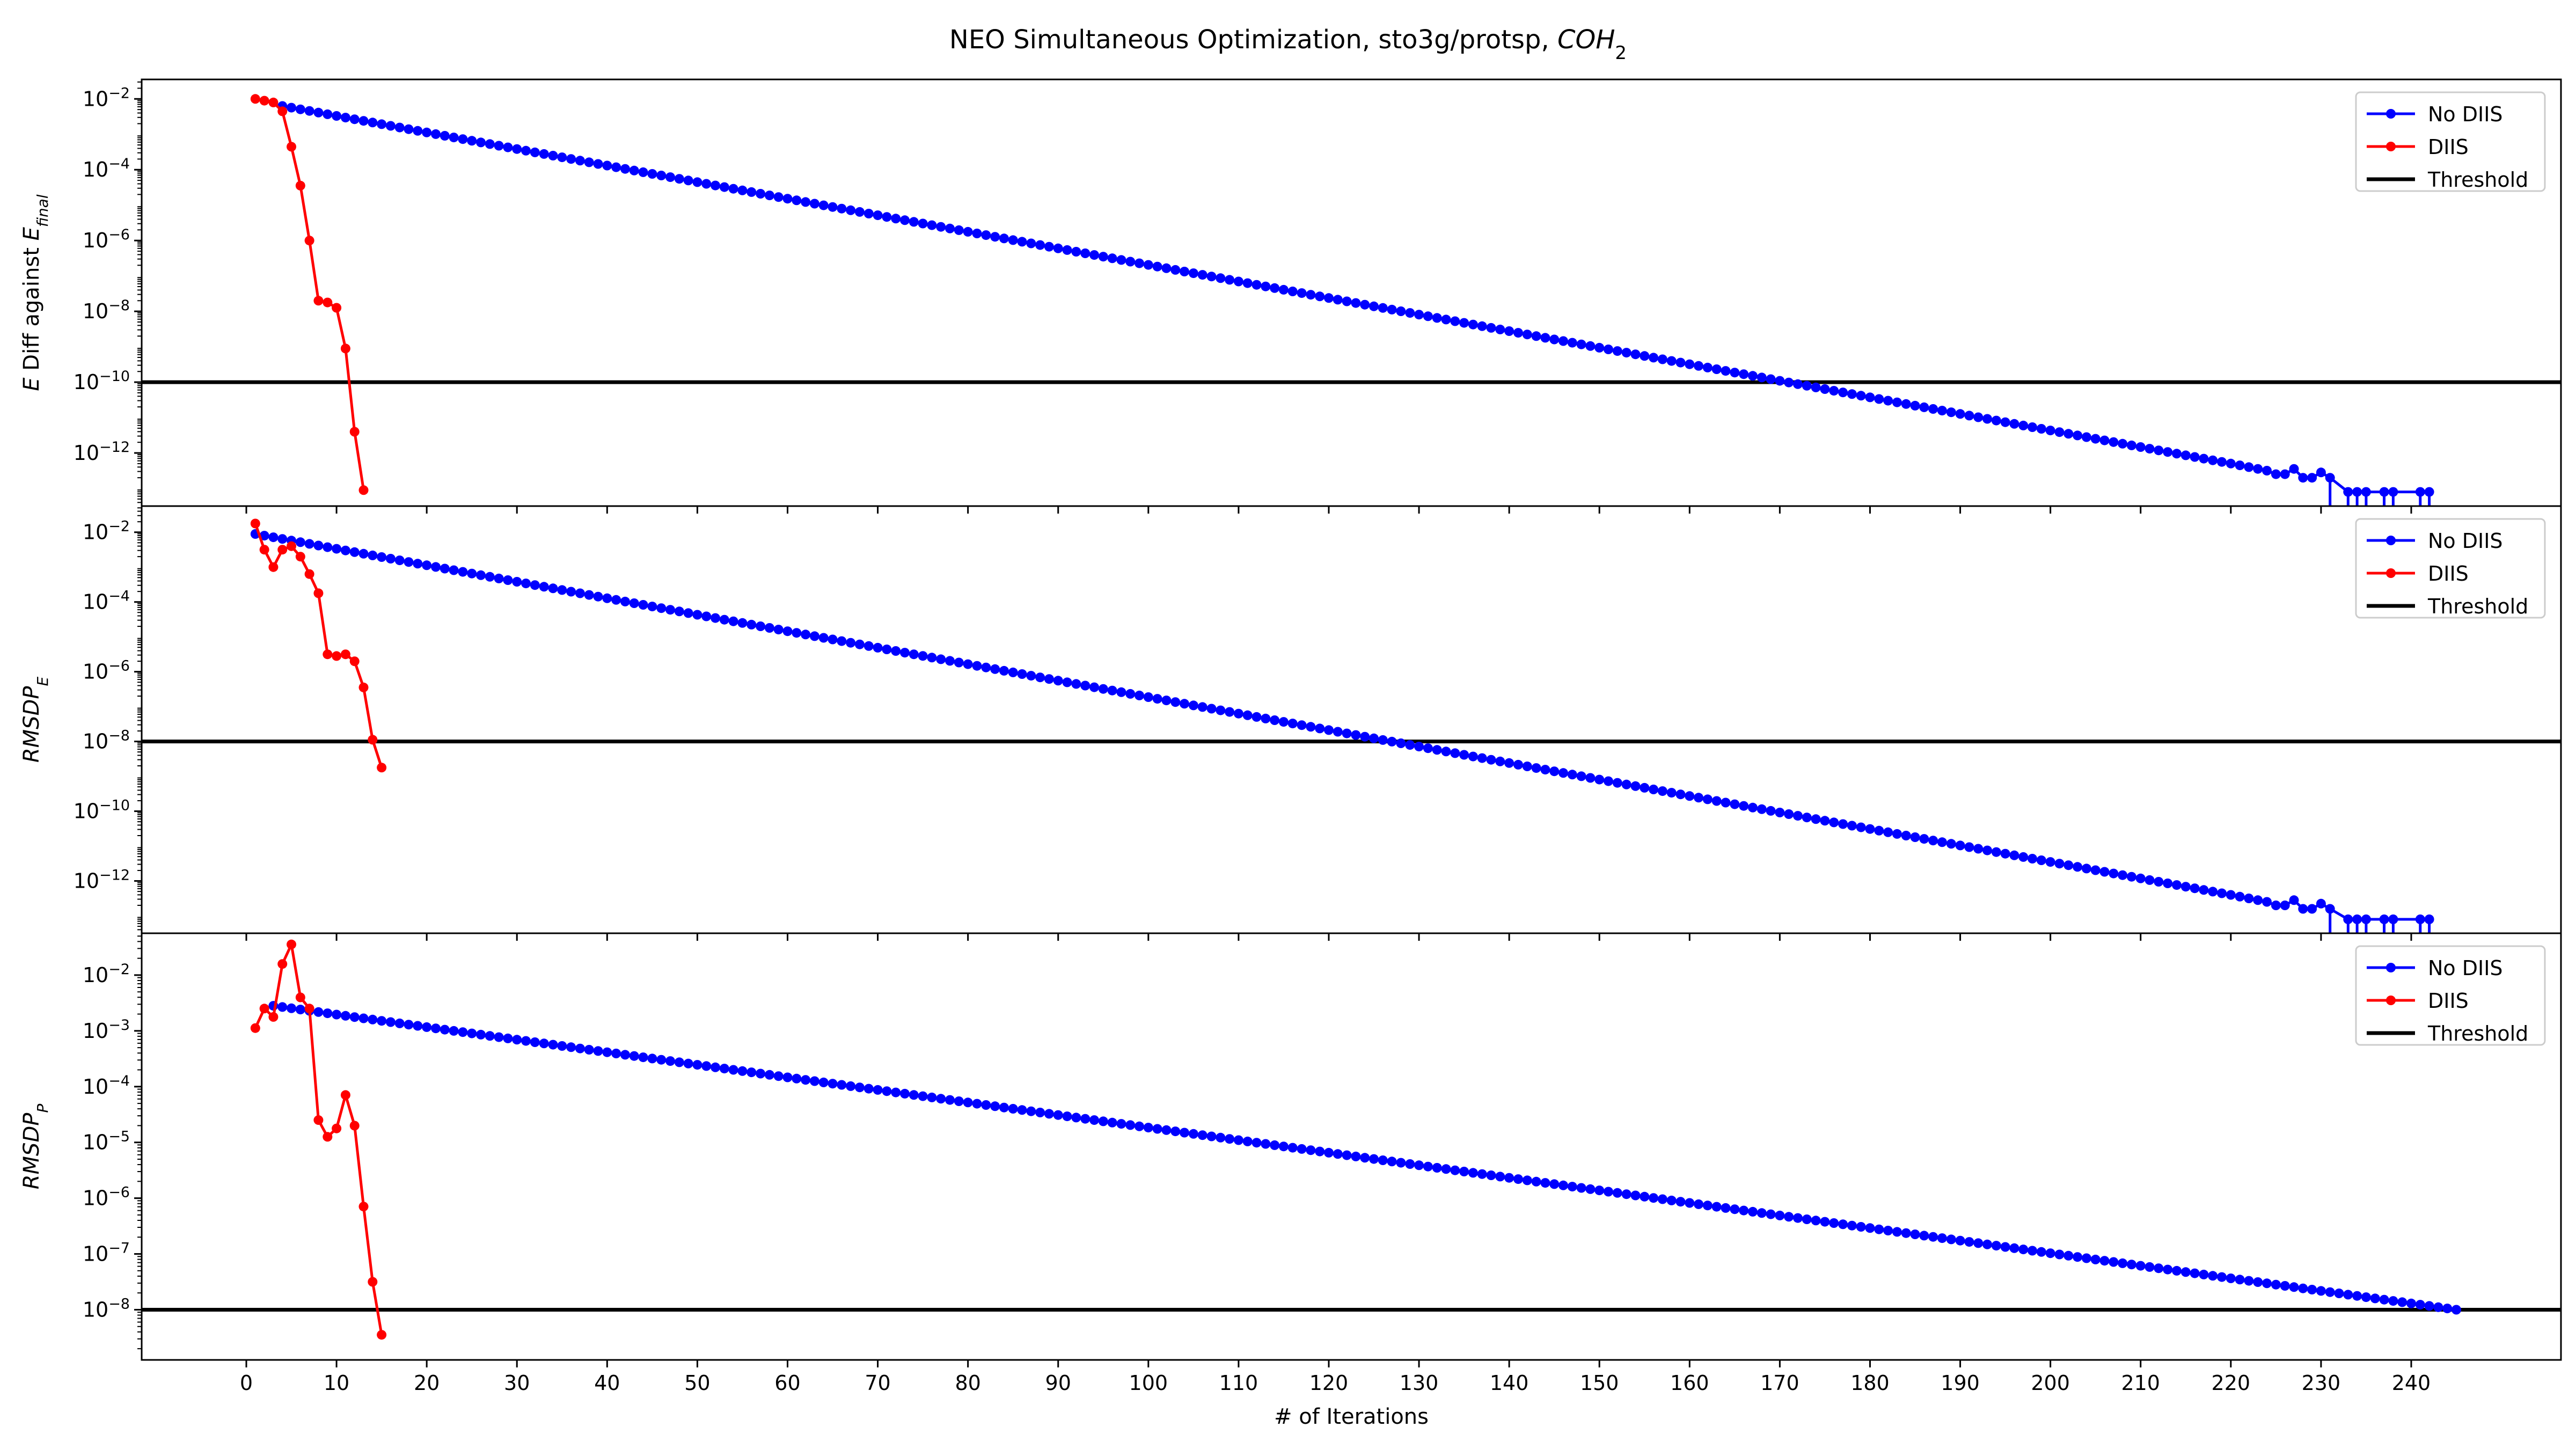 The height and width of the screenshot is (1449, 2576). I want to click on legend-no_diis-marker, so click(2391, 540).